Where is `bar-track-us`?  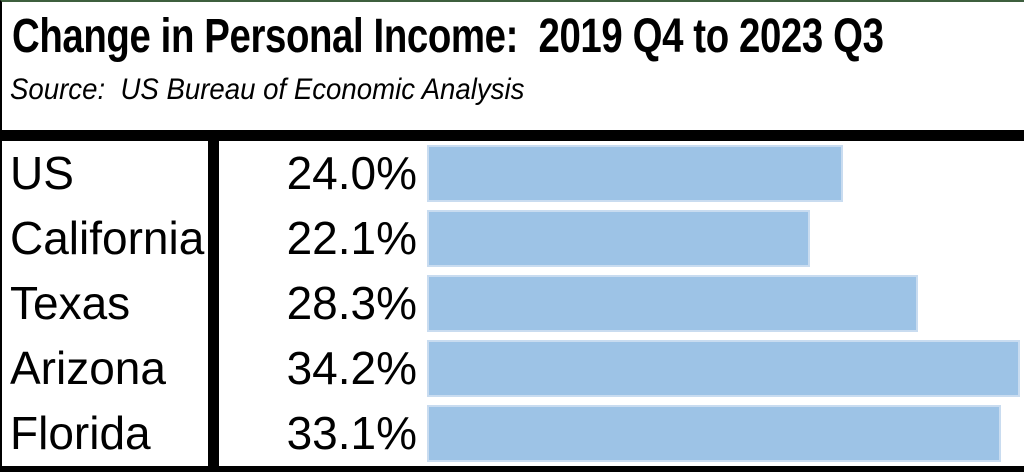
bar-track-us is located at coordinates (722, 173).